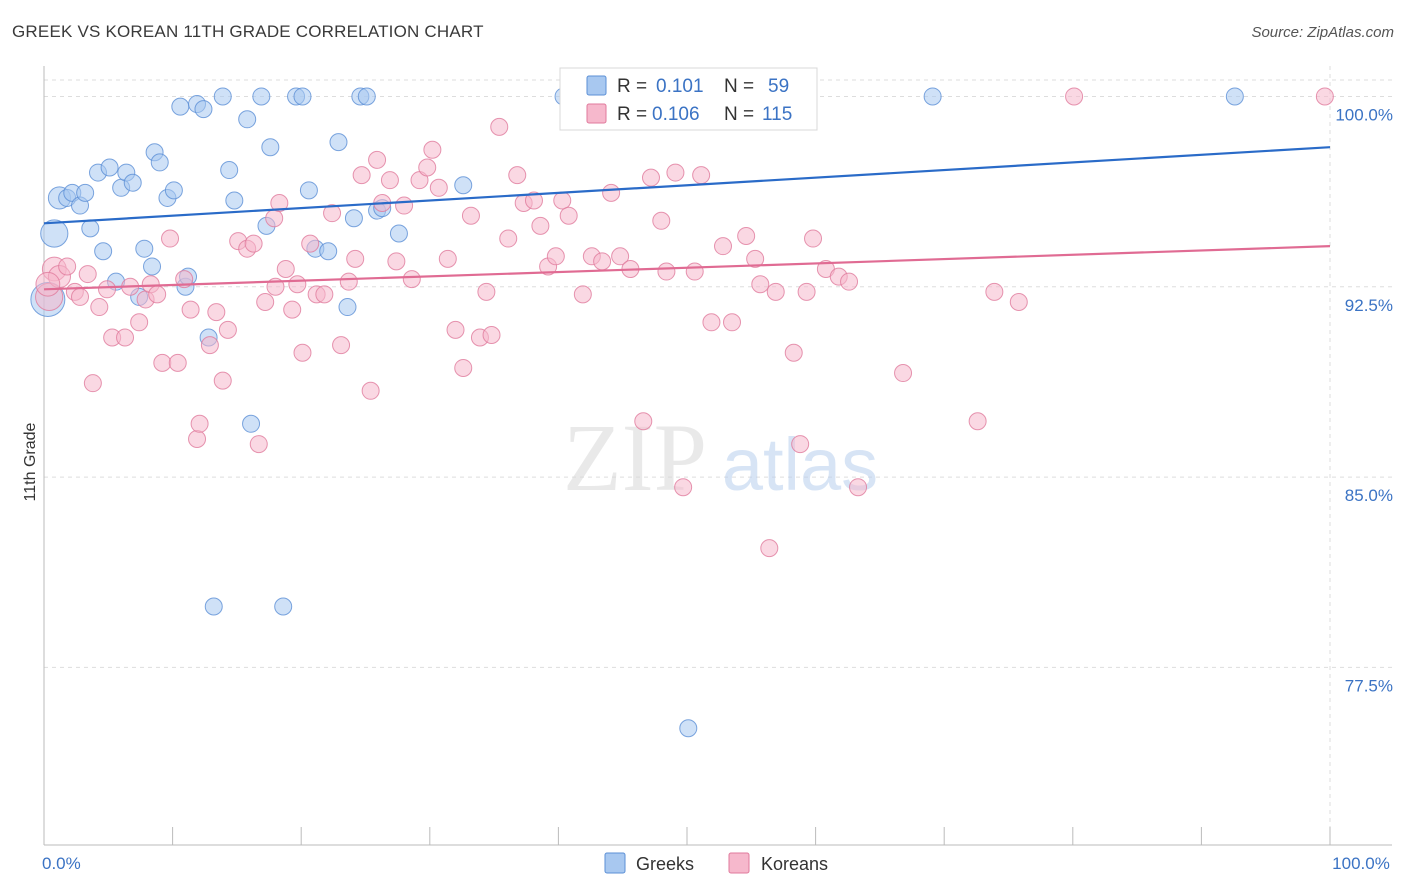  I want to click on x-tick-label: 100.0%, so click(1361, 863).